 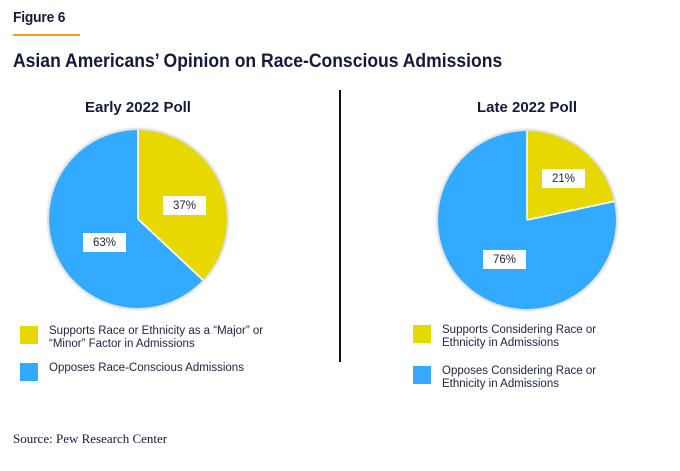 I want to click on pie-early-2022, so click(x=138, y=219).